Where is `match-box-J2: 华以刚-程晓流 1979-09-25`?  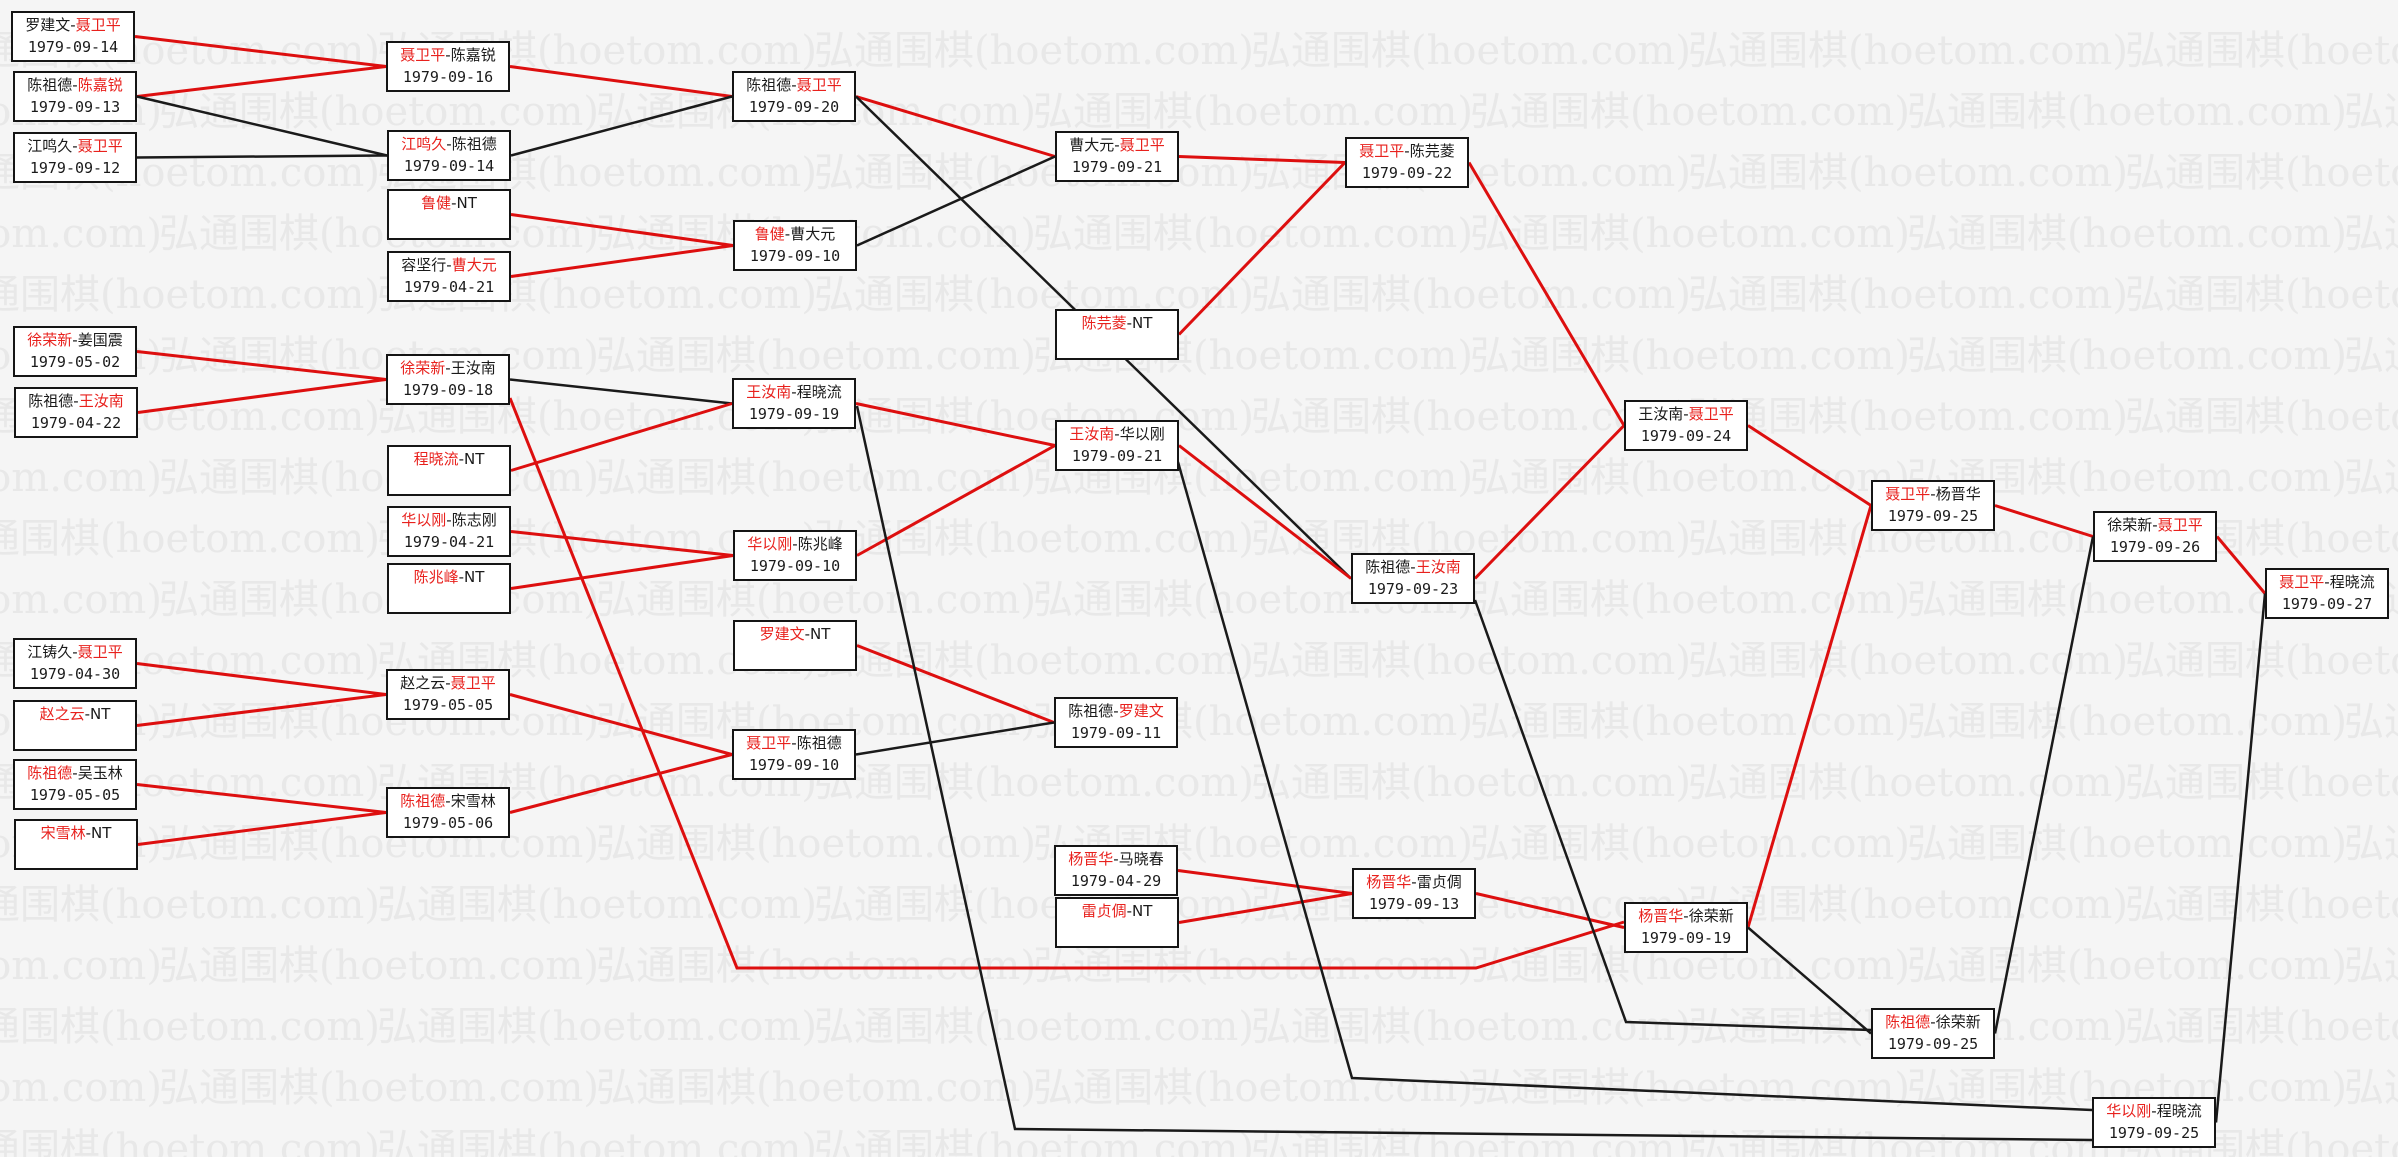 match-box-J2: 华以刚-程晓流 1979-09-25 is located at coordinates (2154, 1122).